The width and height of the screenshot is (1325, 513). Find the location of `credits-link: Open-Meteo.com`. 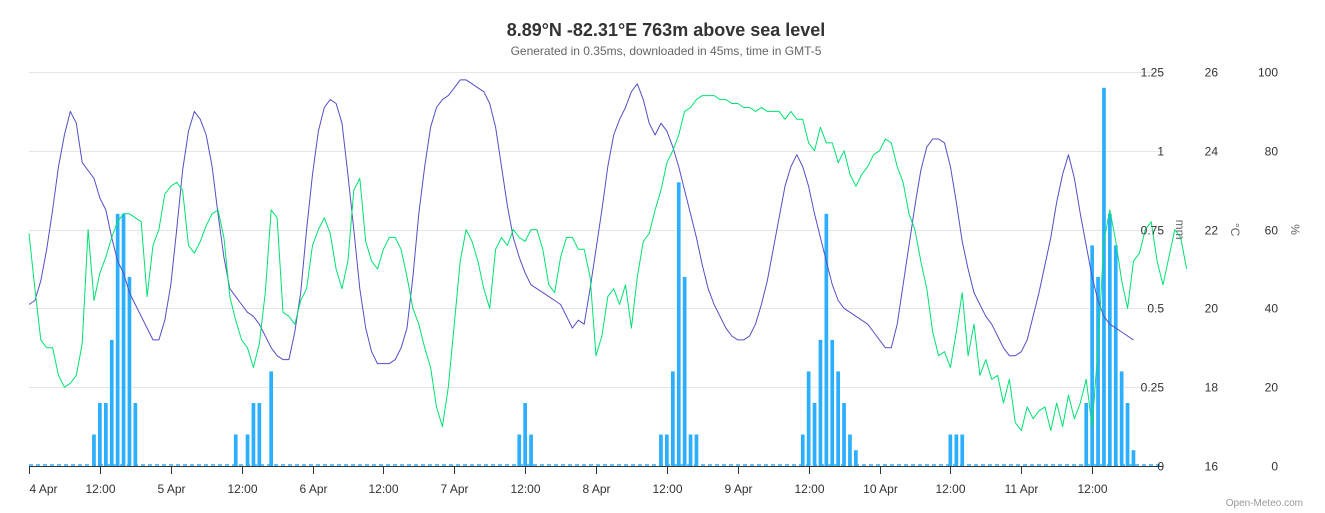

credits-link: Open-Meteo.com is located at coordinates (1264, 503).